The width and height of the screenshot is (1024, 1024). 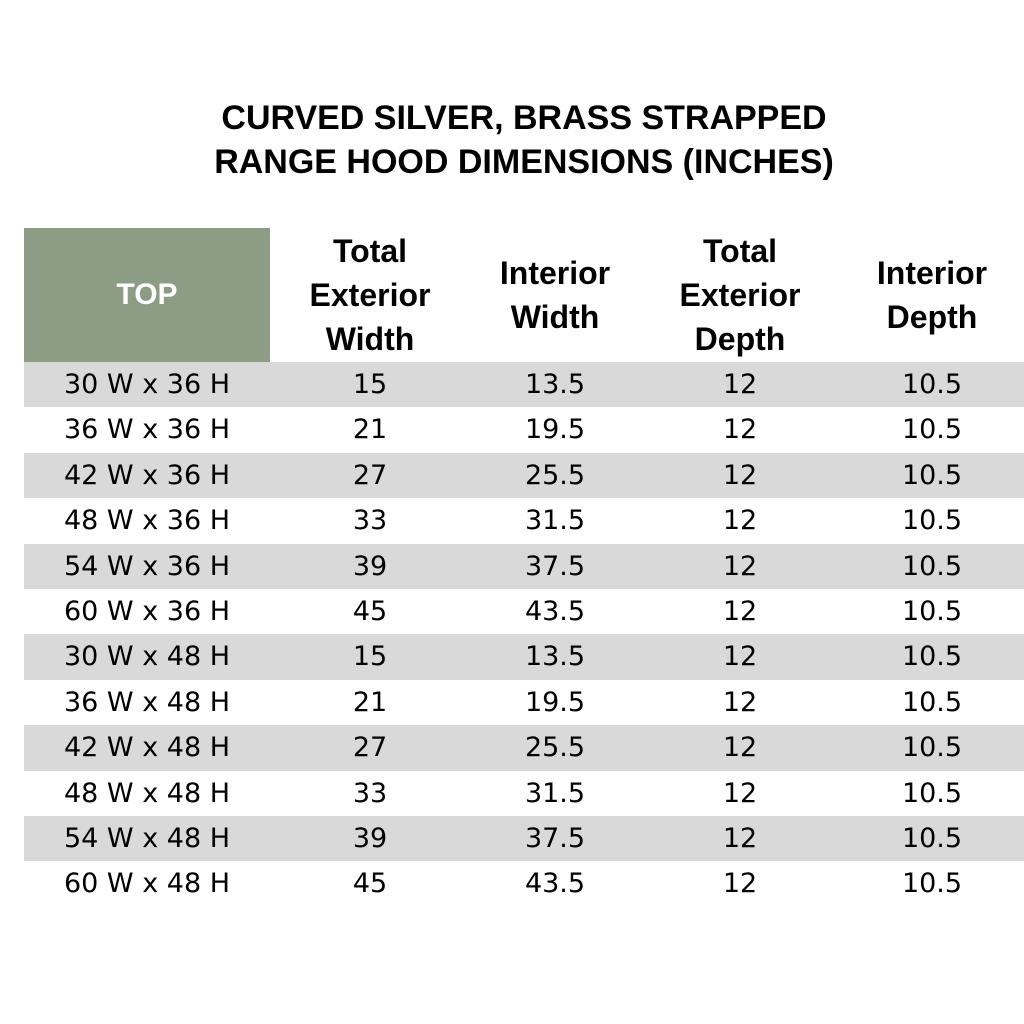 What do you see at coordinates (524, 162) in the screenshot?
I see `title-line-2: RANGE HOOD DIMENSIONS (INCHES)` at bounding box center [524, 162].